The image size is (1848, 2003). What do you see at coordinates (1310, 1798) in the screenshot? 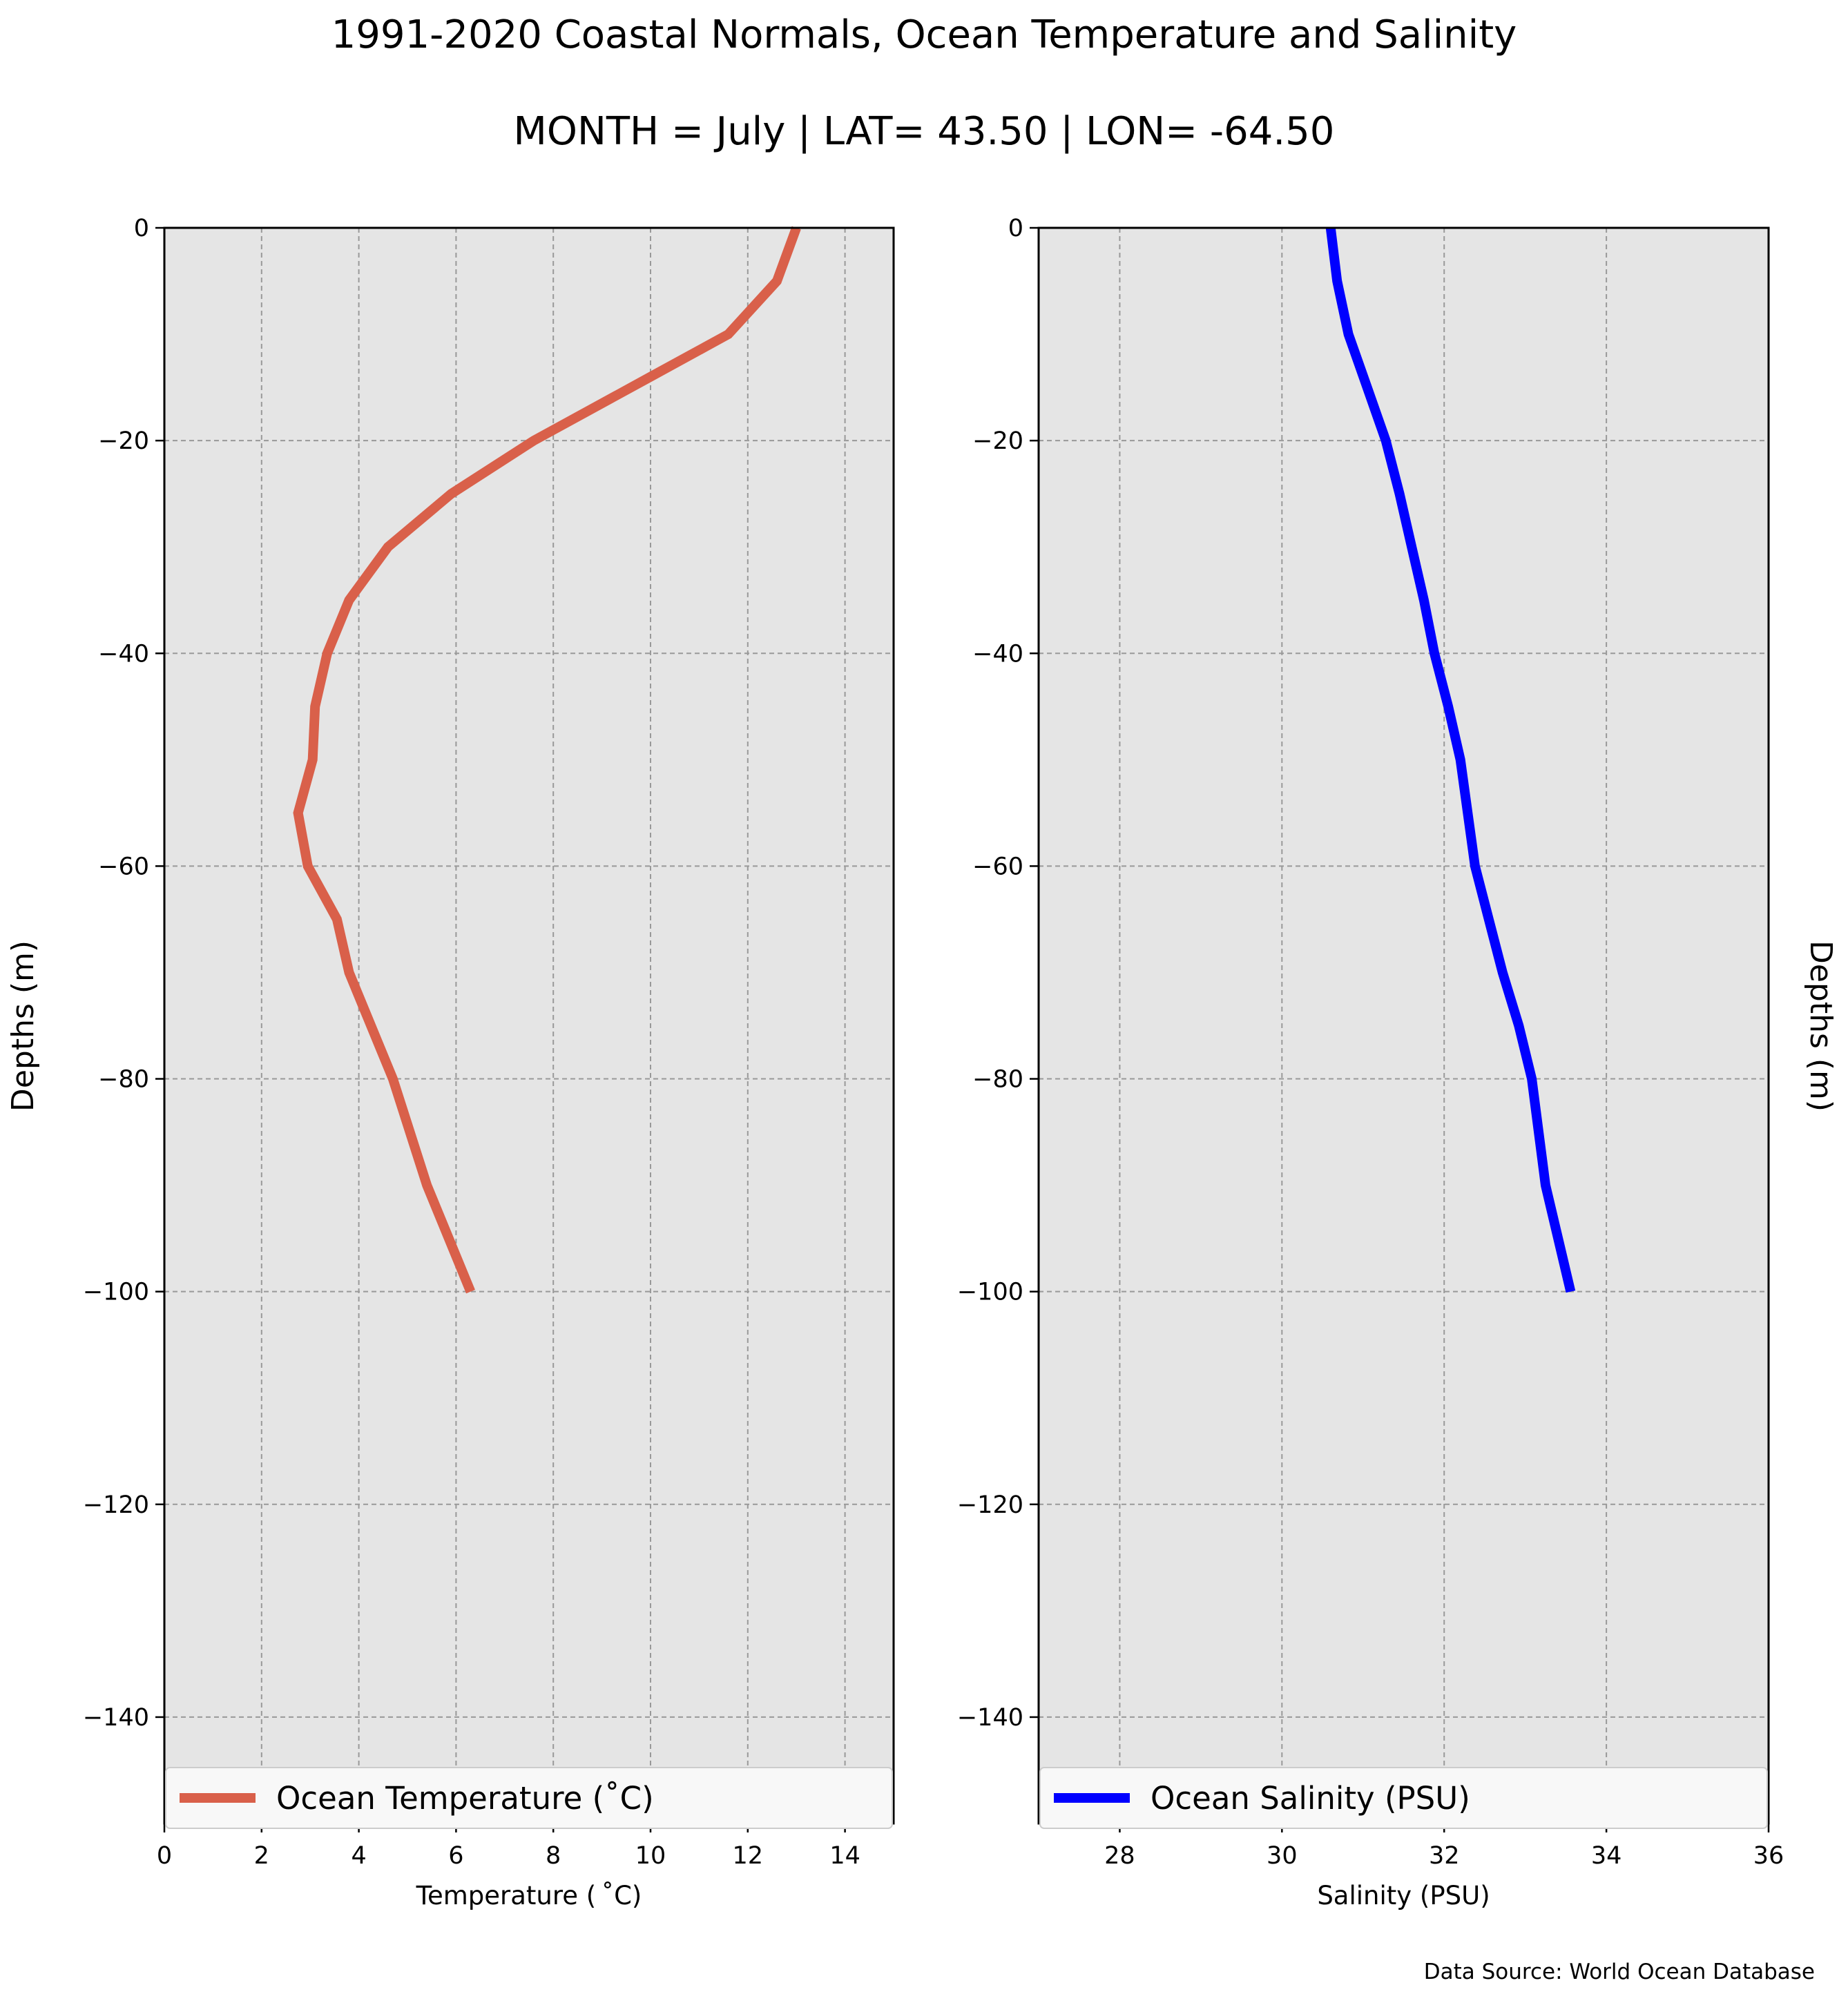
I see `legend-label: Ocean Salinity (PSU)` at bounding box center [1310, 1798].